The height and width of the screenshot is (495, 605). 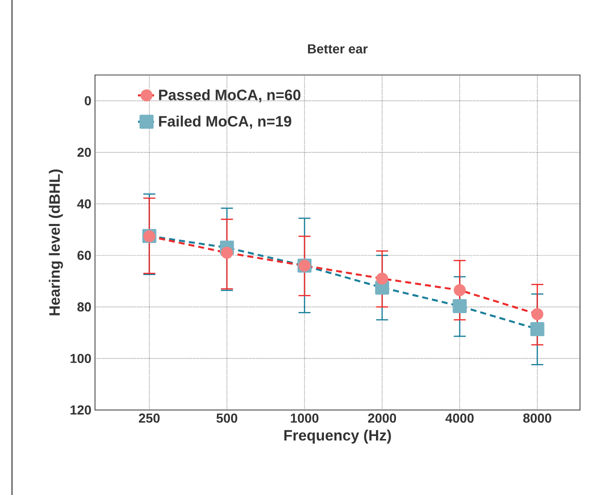 I want to click on x-axis-title: Frequency (Hz), so click(x=337, y=437).